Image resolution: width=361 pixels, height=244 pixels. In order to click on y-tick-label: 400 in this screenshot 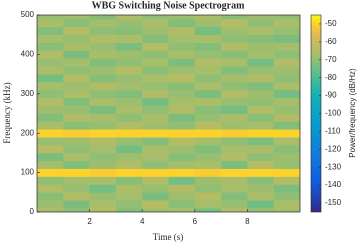, I will do `click(28, 54)`.